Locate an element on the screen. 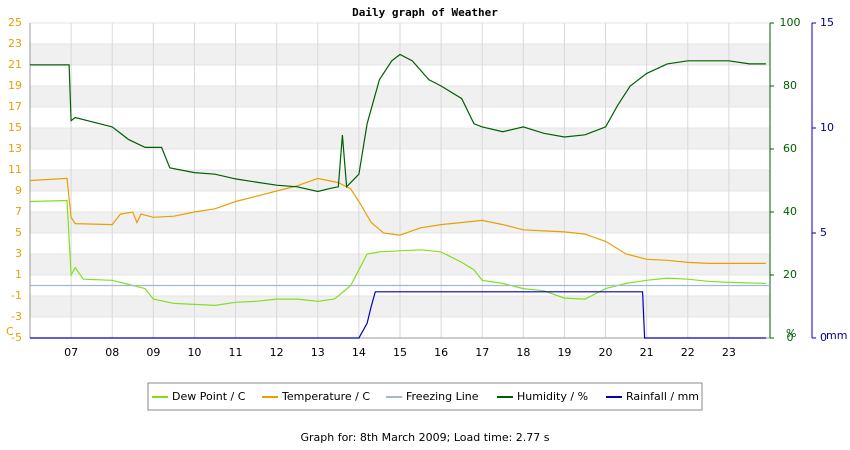 The height and width of the screenshot is (450, 850). x-tick-label: 17 is located at coordinates (482, 352).